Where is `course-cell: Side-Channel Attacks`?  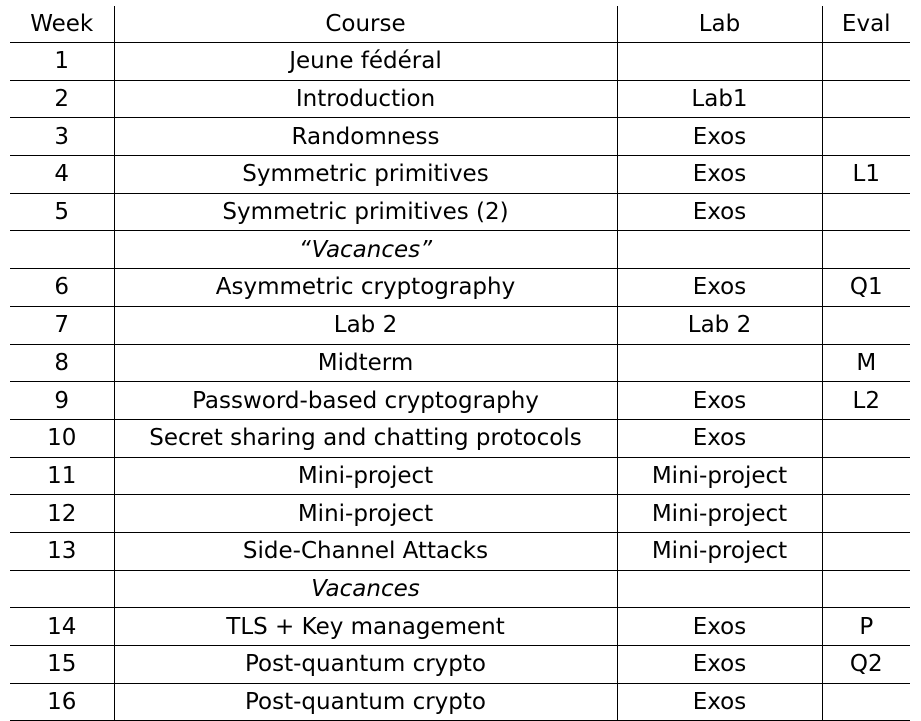 course-cell: Side-Channel Attacks is located at coordinates (365, 551).